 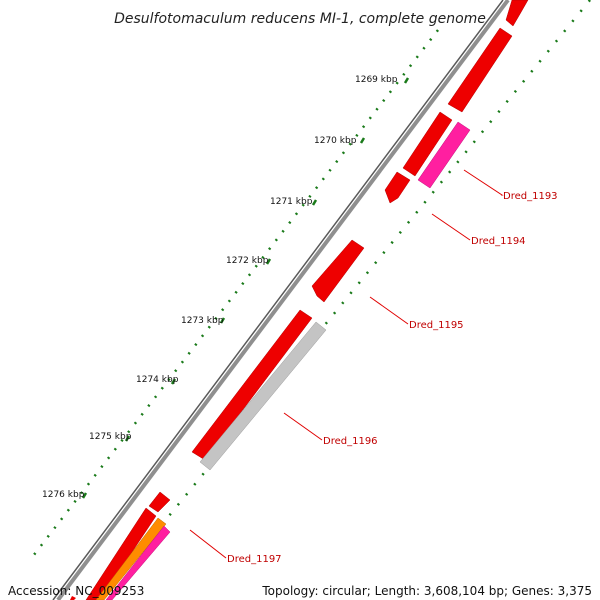 I want to click on tick-label-1276: 1276 kbp, so click(x=63, y=495).